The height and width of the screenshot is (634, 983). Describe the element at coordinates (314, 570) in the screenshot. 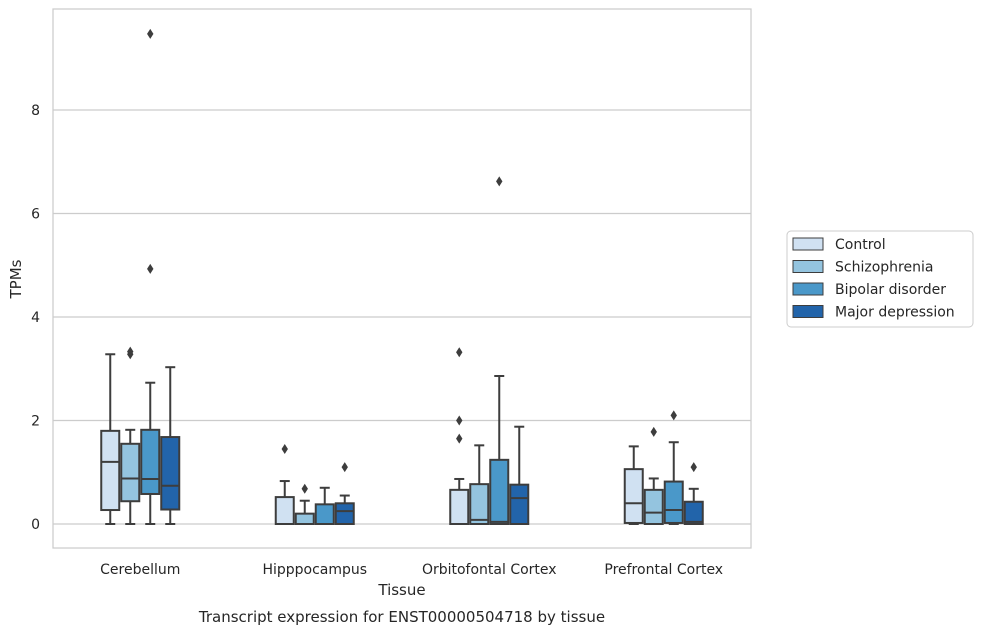

I see `x-tick-label: Hipppocampus` at that location.